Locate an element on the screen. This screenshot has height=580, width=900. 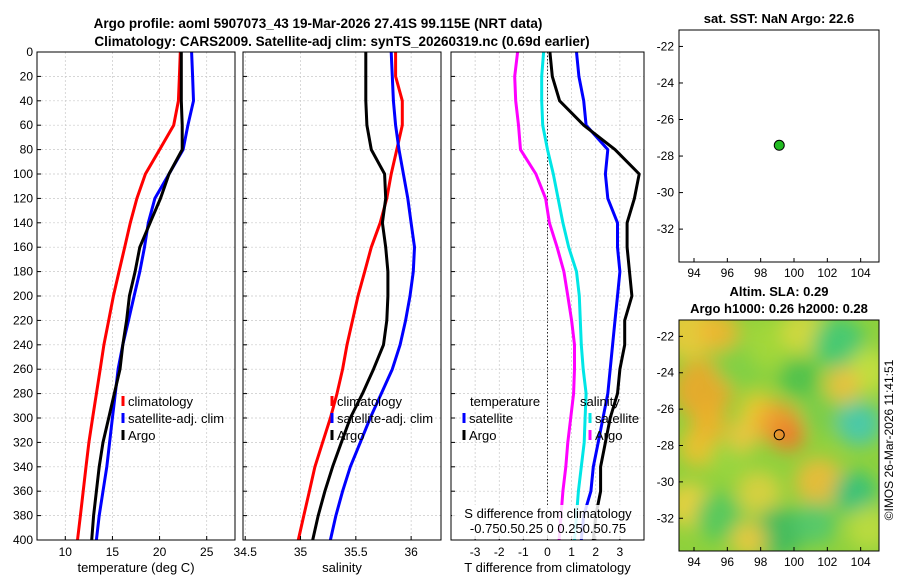
salinity-diff-legend-label: Argo is located at coordinates (608, 435).